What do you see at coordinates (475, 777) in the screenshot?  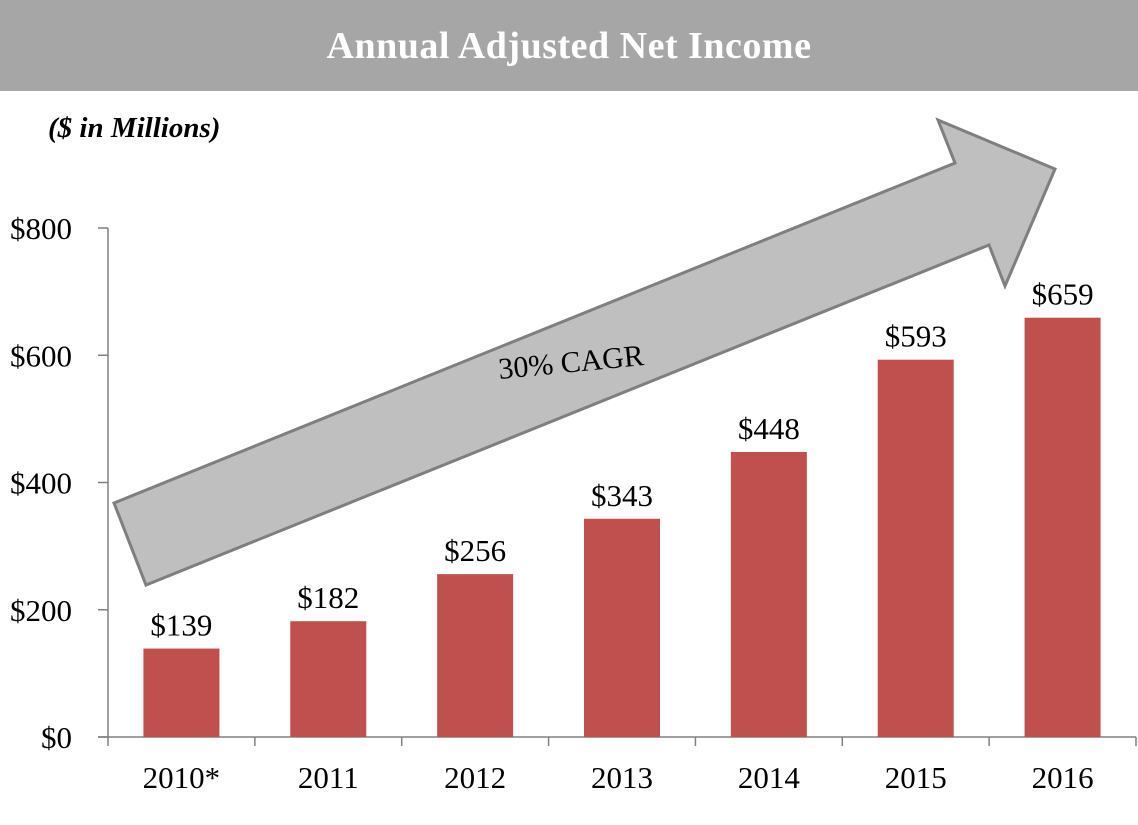 I see `x-tick-label: 2012` at bounding box center [475, 777].